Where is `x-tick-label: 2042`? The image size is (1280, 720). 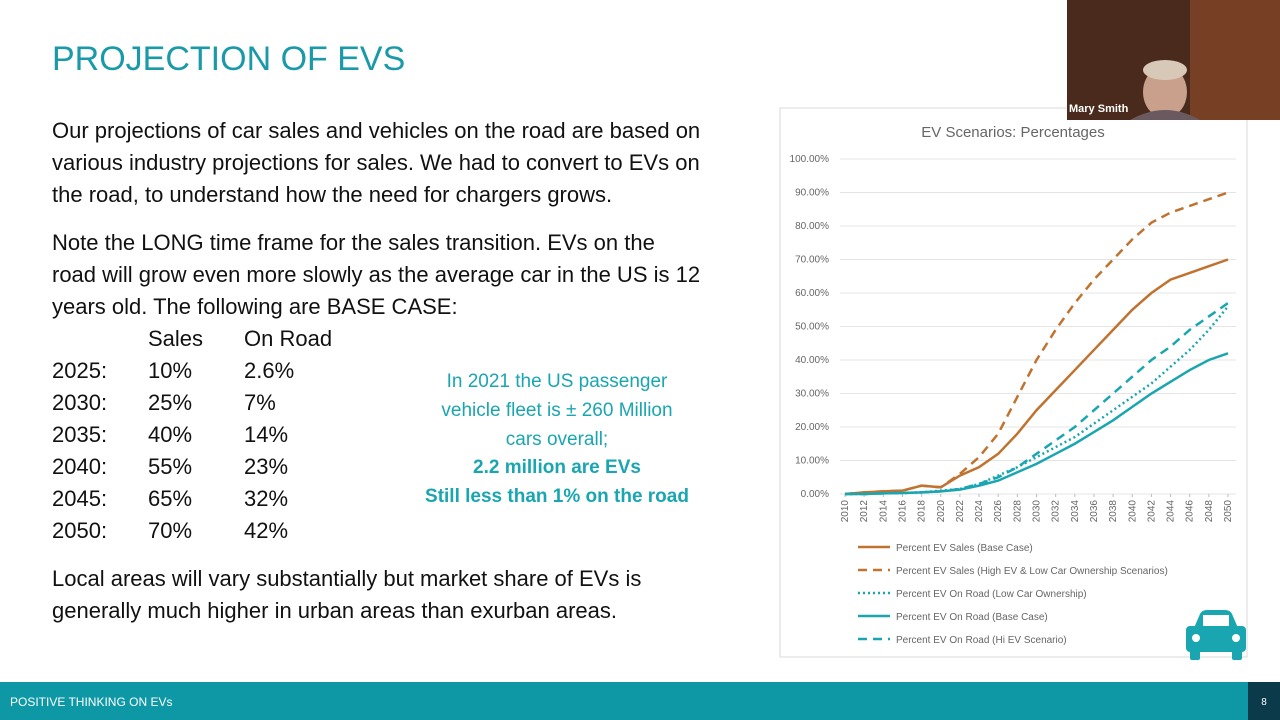
x-tick-label: 2042 is located at coordinates (1151, 511).